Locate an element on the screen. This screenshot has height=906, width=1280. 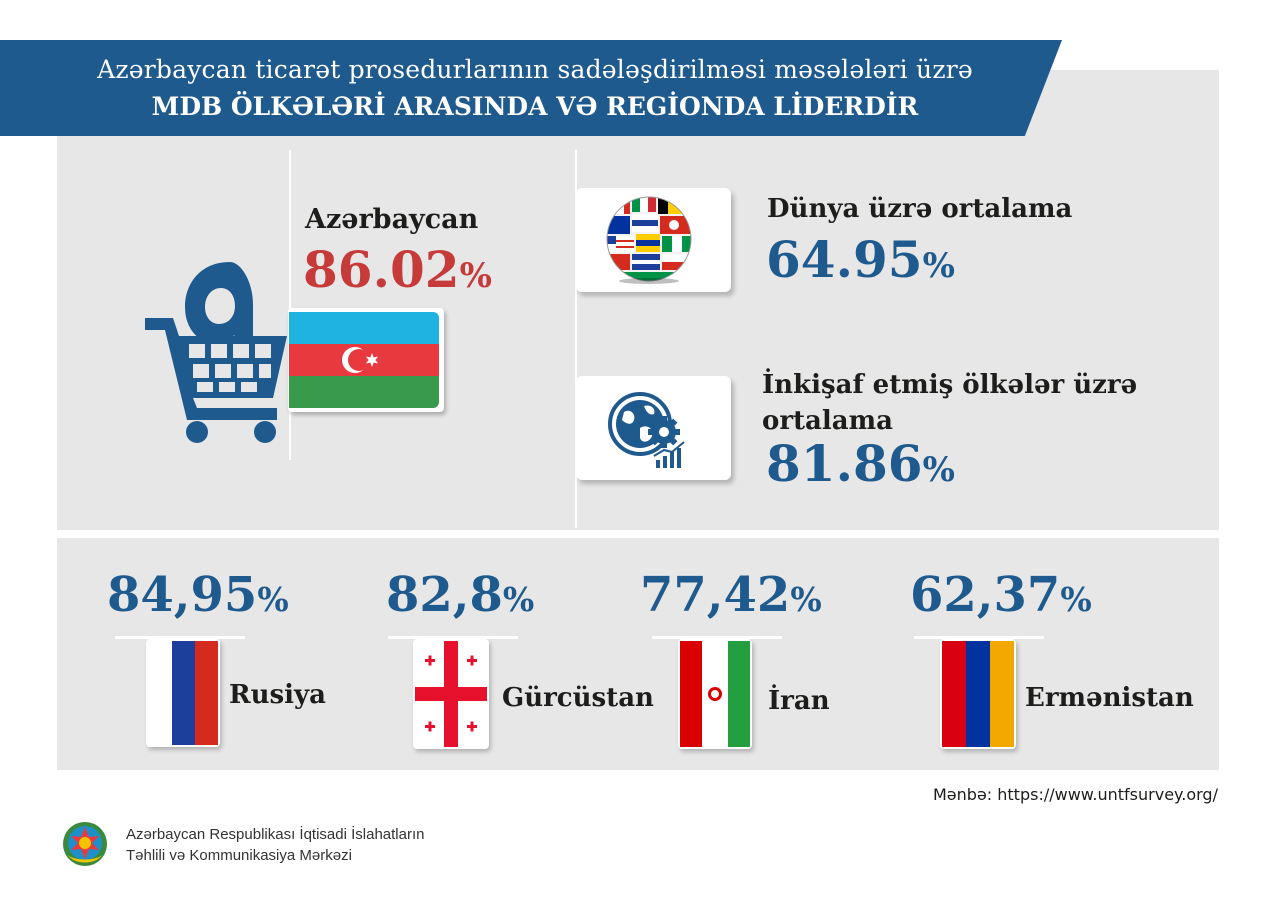
header-banner is located at coordinates (531, 88).